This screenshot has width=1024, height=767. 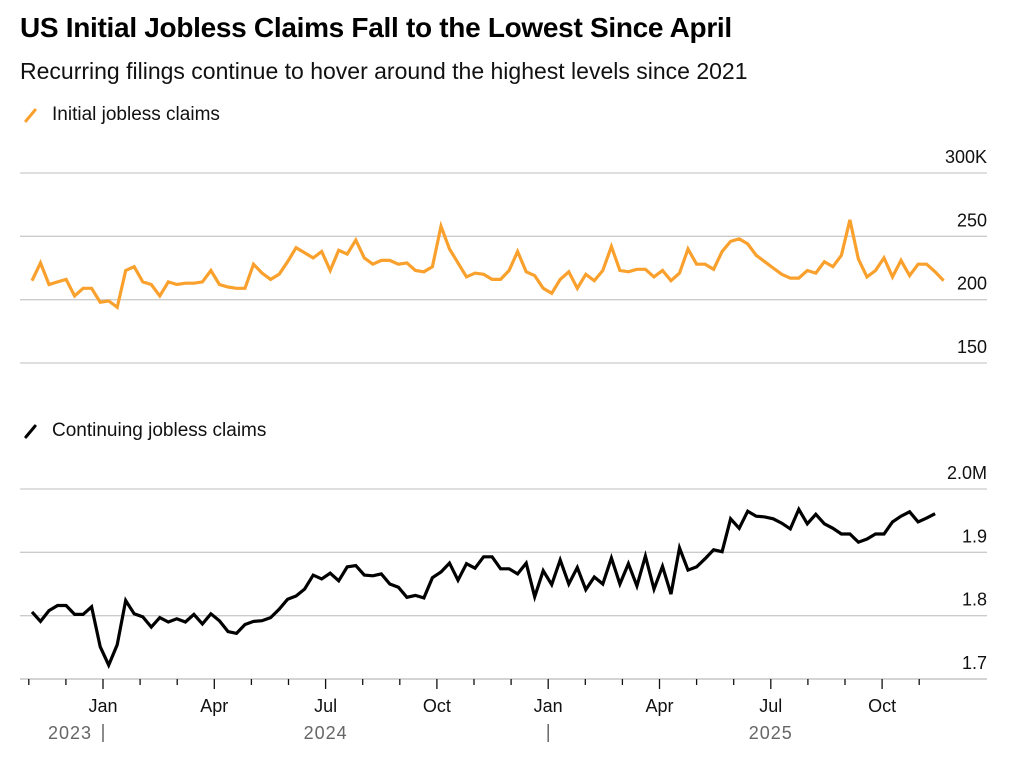 I want to click on y-tick-label: 2.0M, so click(x=967, y=473).